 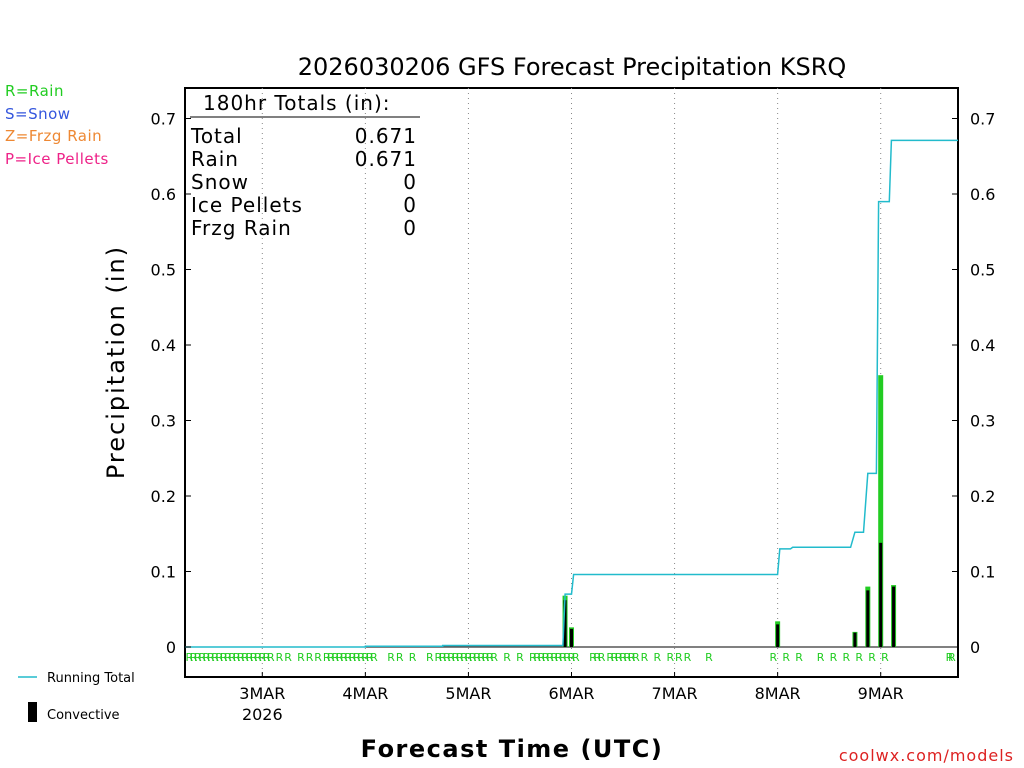 I want to click on x-axis-label: Forecast Time (UTC), so click(x=512, y=749).